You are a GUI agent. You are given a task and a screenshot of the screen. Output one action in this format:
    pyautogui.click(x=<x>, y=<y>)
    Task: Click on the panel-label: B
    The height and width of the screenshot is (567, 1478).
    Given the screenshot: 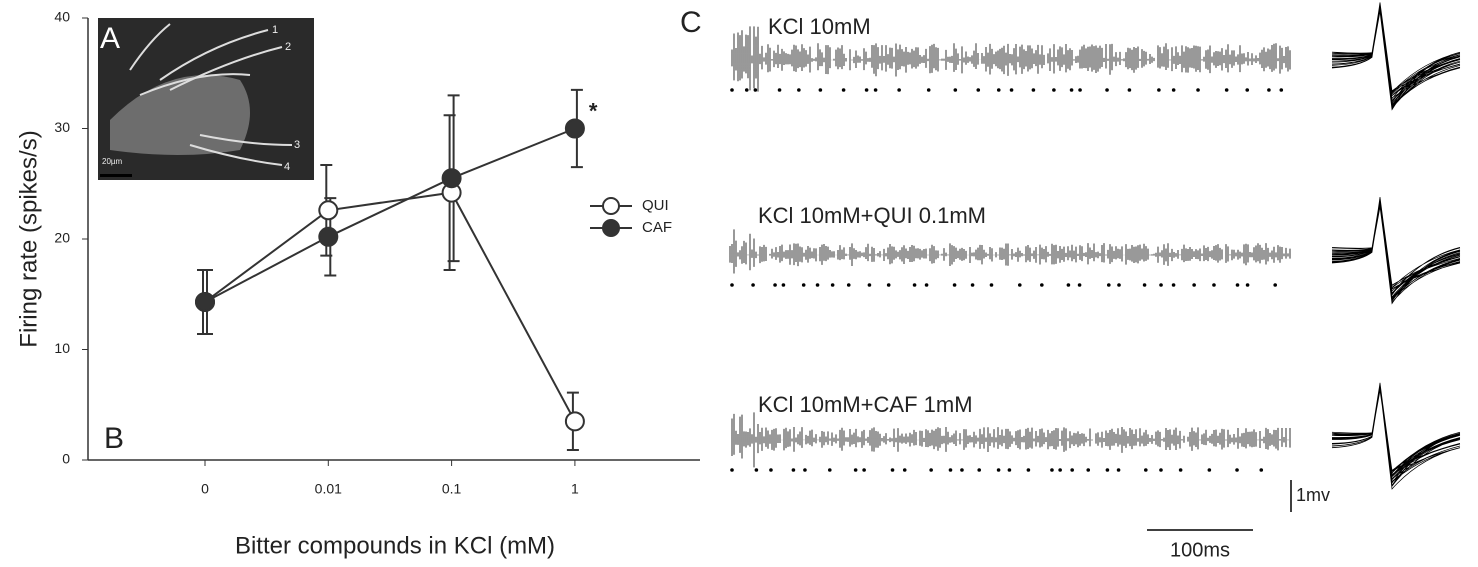 What is the action you would take?
    pyautogui.click(x=114, y=438)
    